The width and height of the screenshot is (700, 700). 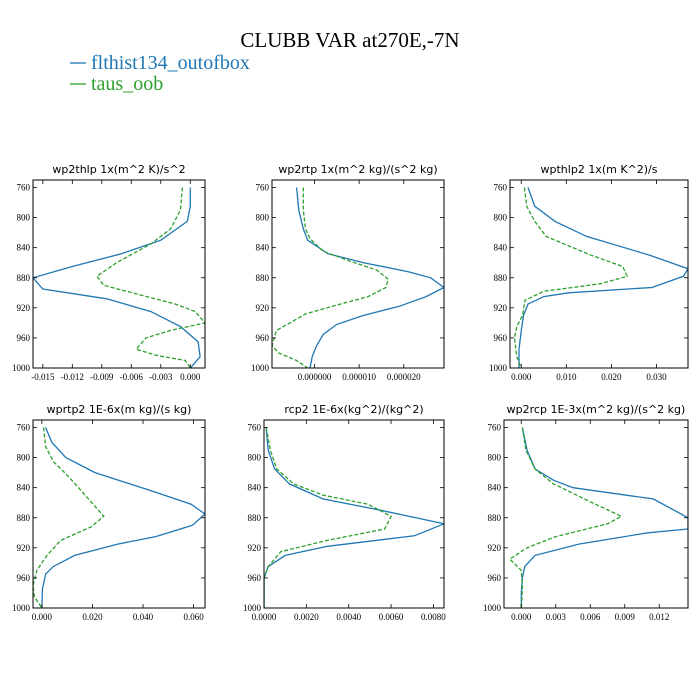 I want to click on panel-title: wp2rtp 1x(m^2 kg)/(s^2 kg), so click(x=357, y=169).